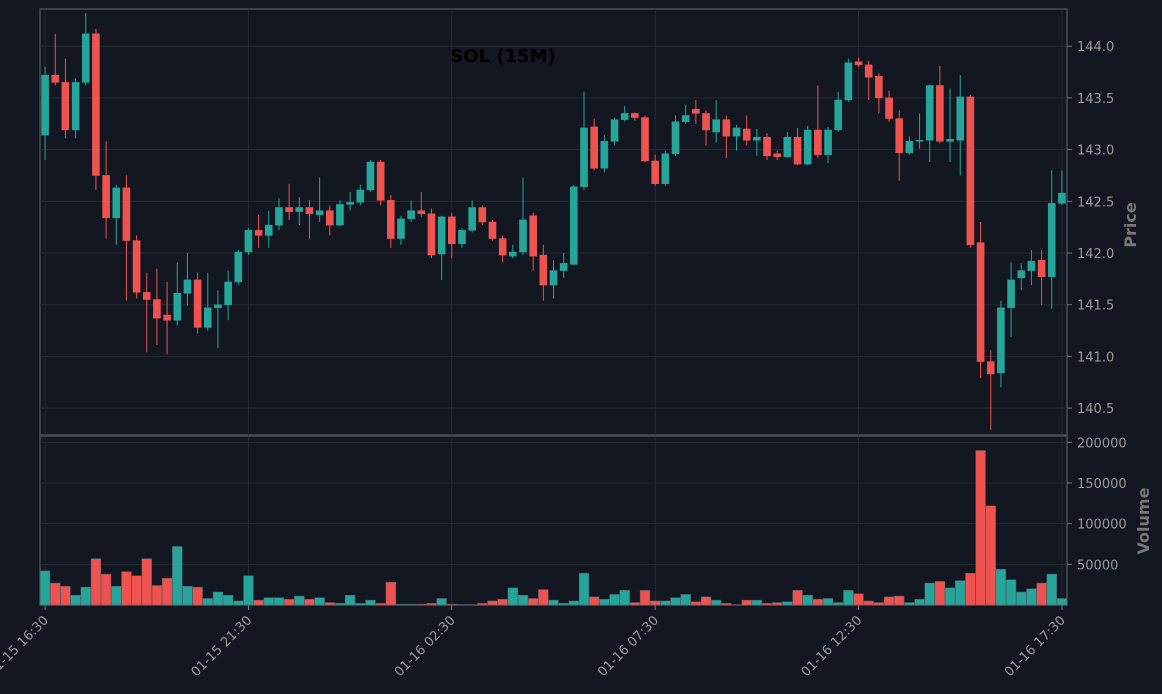  I want to click on y-tick-label: 141.5, so click(1095, 306).